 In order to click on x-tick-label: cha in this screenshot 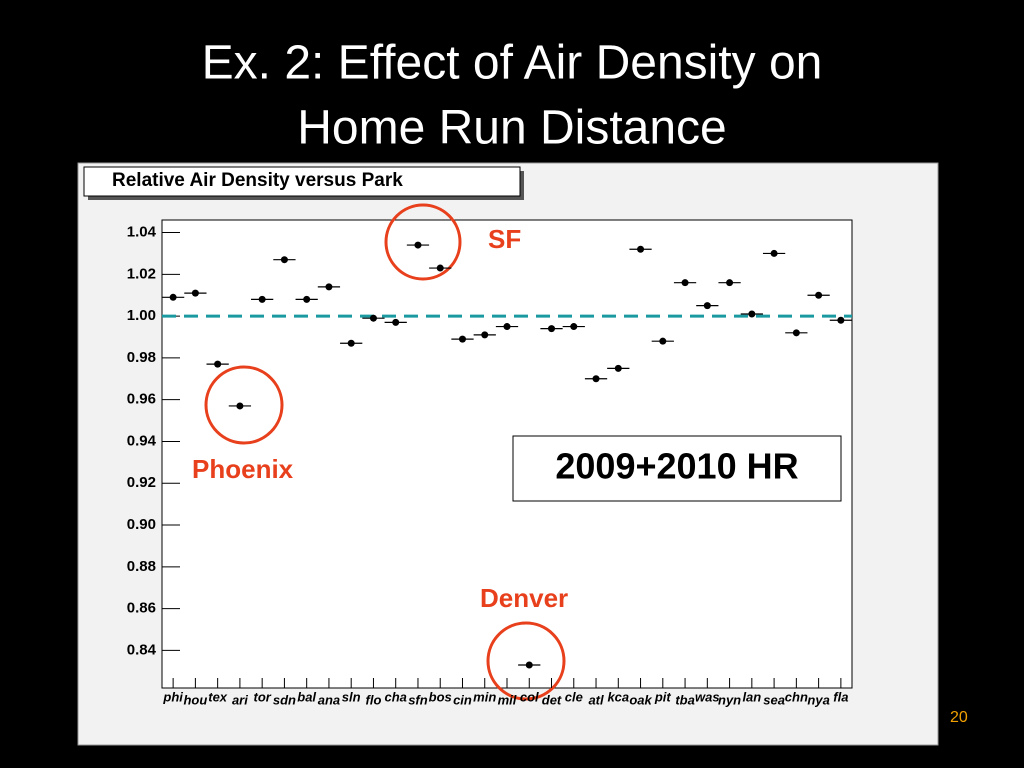, I will do `click(396, 696)`.